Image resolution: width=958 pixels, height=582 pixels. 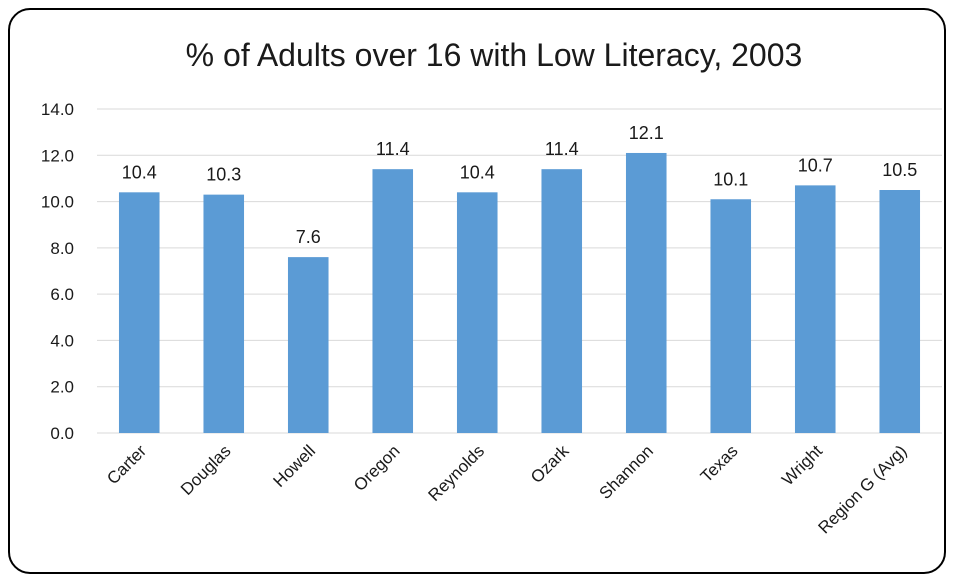 What do you see at coordinates (206, 470) in the screenshot?
I see `category-label: Douglas` at bounding box center [206, 470].